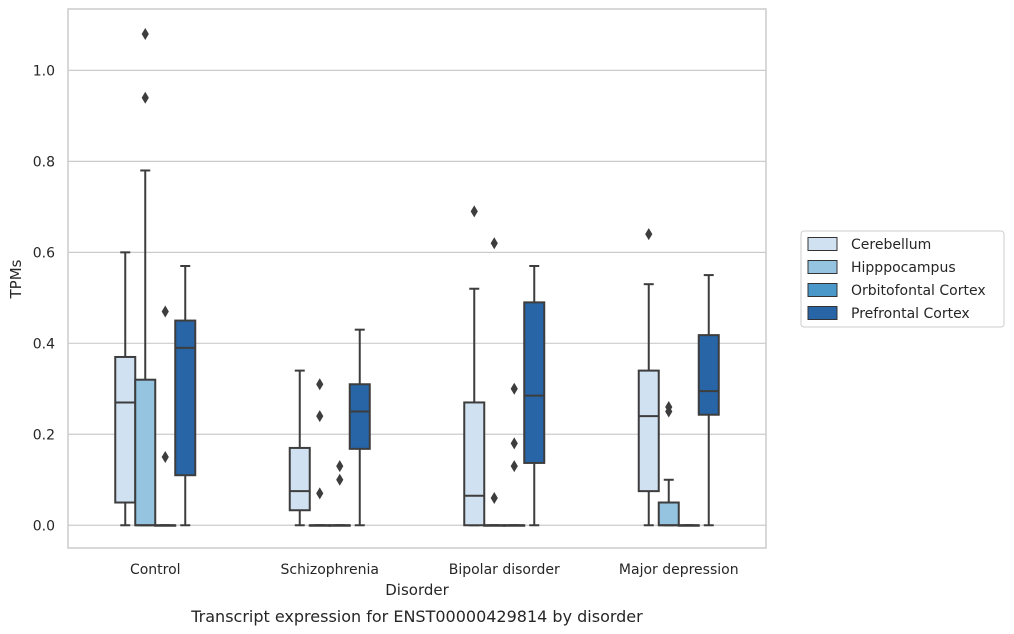 This screenshot has width=1014, height=634. I want to click on y-tick-label: 0.8, so click(44, 162).